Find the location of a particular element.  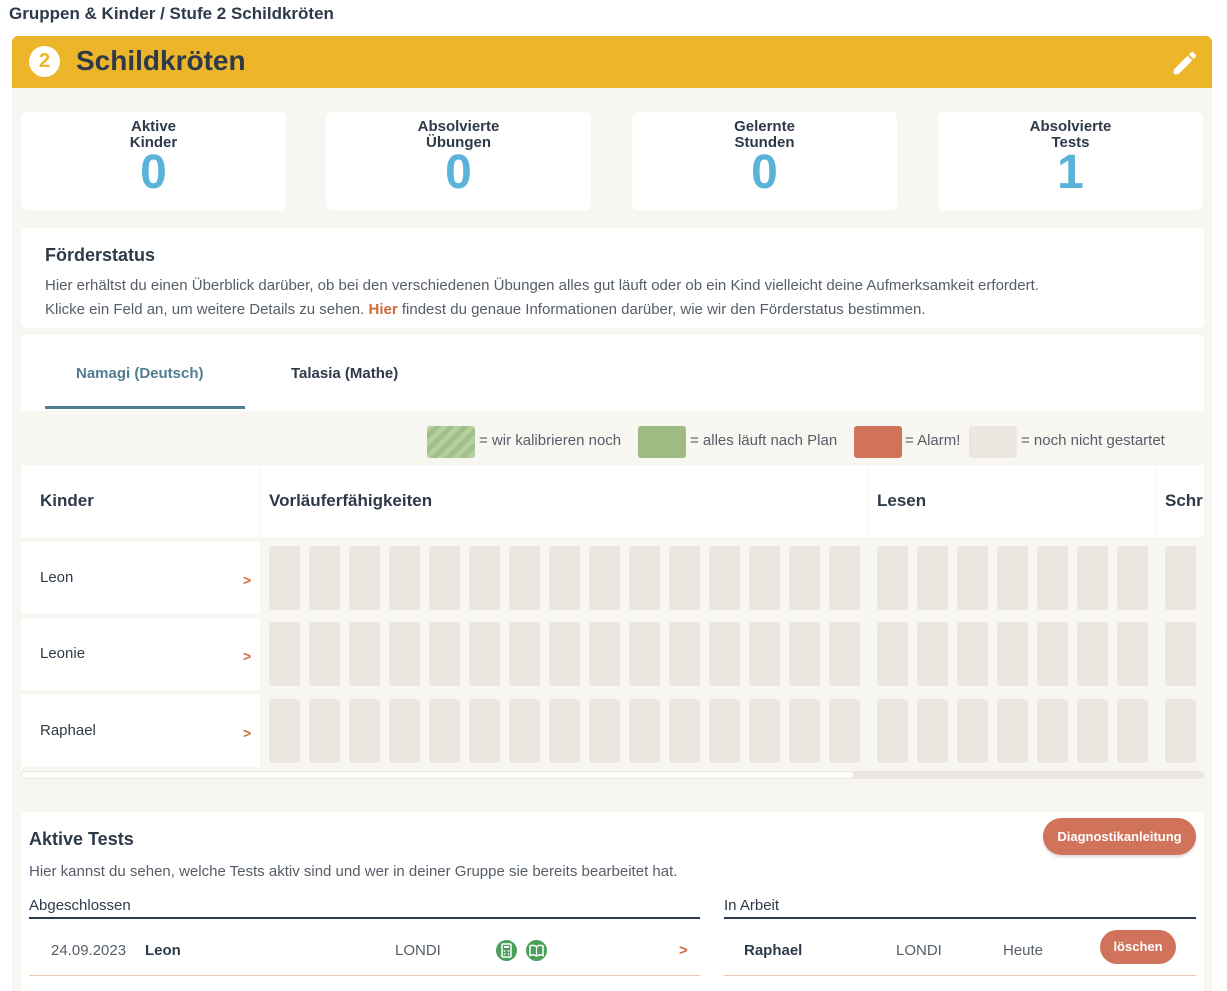

test-kid-name: Leon is located at coordinates (163, 950).